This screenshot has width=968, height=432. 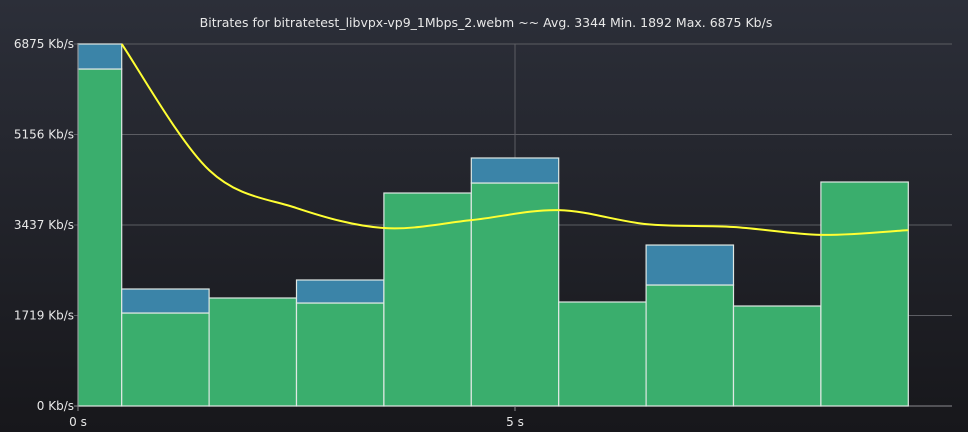 I want to click on y-tick-label: 6875 Kb/s, so click(x=44, y=44).